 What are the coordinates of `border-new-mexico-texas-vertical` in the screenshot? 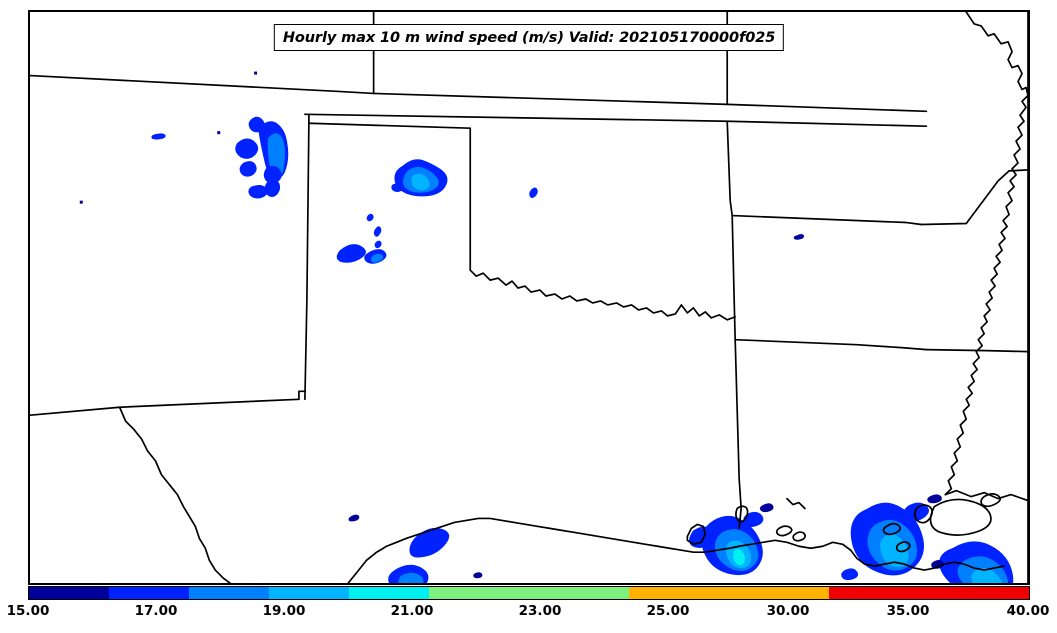 It's located at (307, 261).